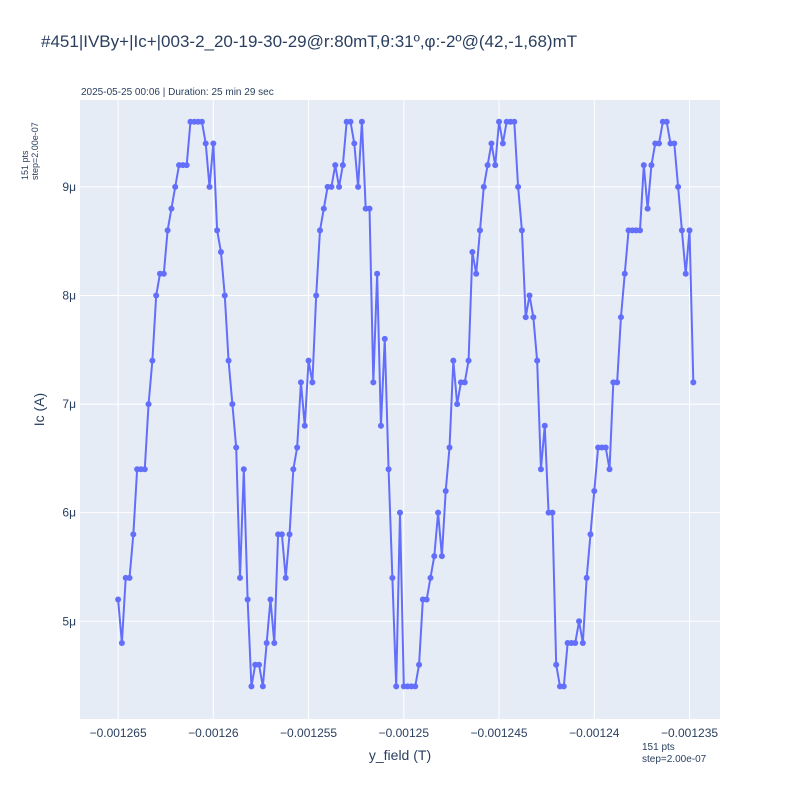 The height and width of the screenshot is (800, 800). I want to click on corner-annotation-points: 151 pts, so click(658, 747).